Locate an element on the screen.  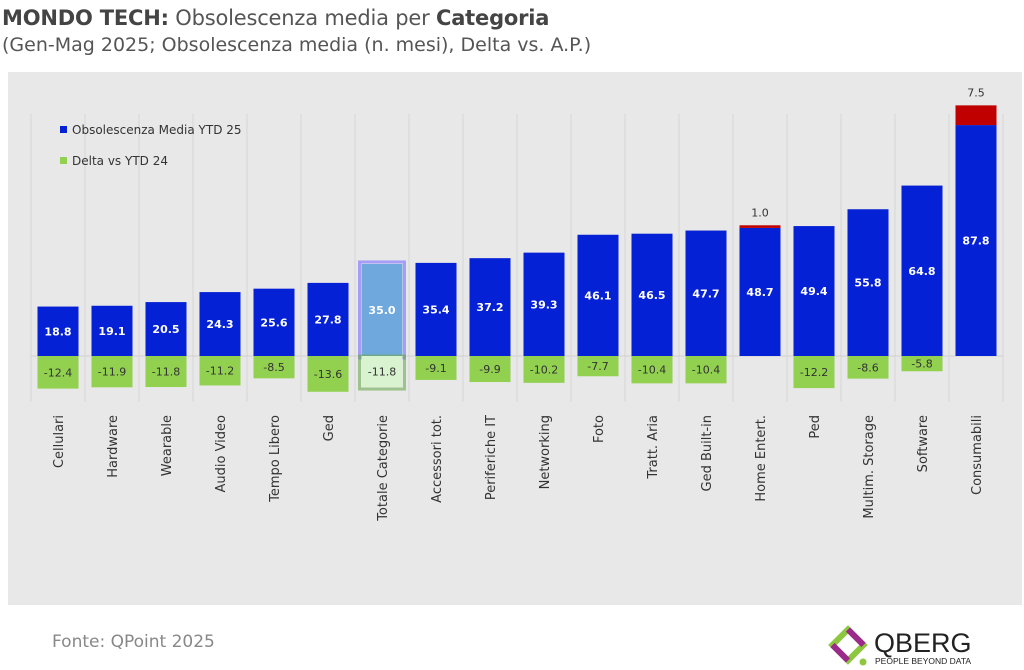
bar-value-label: 35.0 is located at coordinates (381, 310).